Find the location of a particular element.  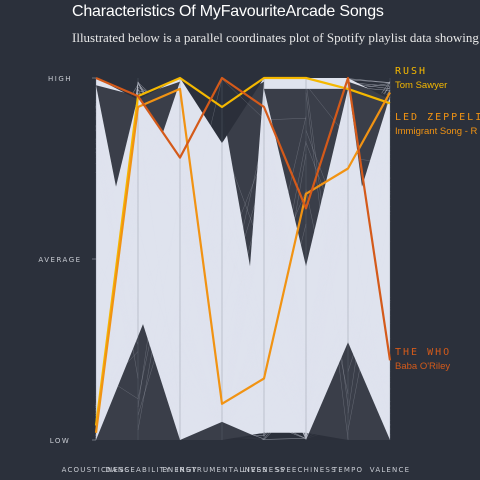

series-artist-label: LED ZEPPELI is located at coordinates (437, 117).